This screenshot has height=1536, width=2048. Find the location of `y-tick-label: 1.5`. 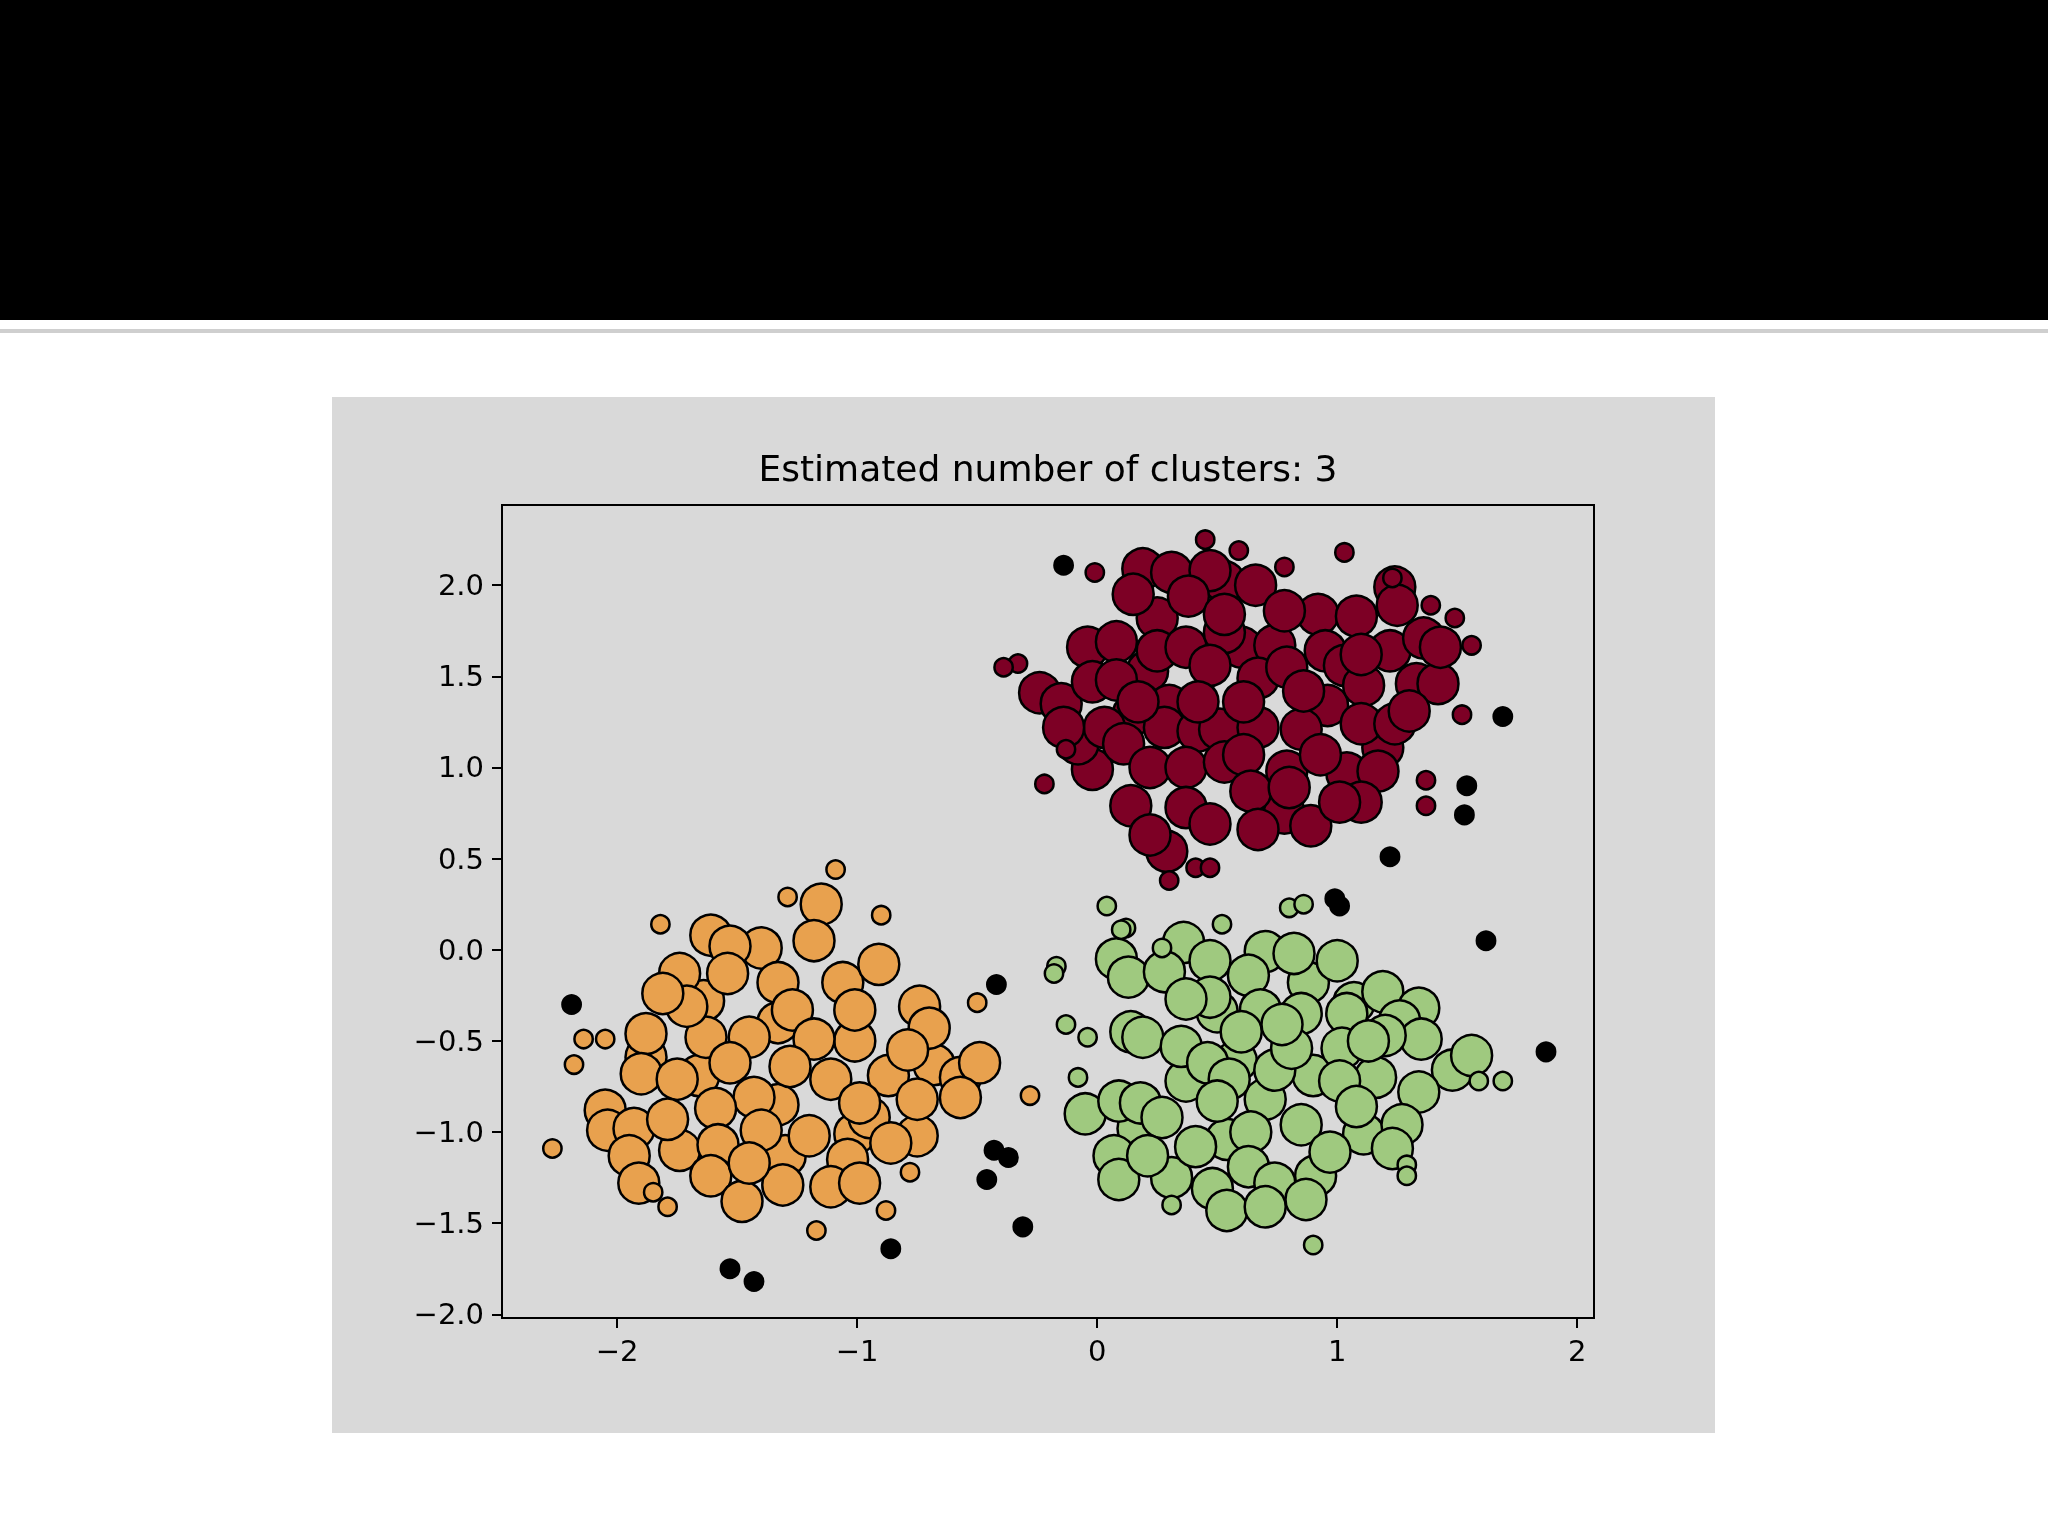

y-tick-label: 1.5 is located at coordinates (460, 676).